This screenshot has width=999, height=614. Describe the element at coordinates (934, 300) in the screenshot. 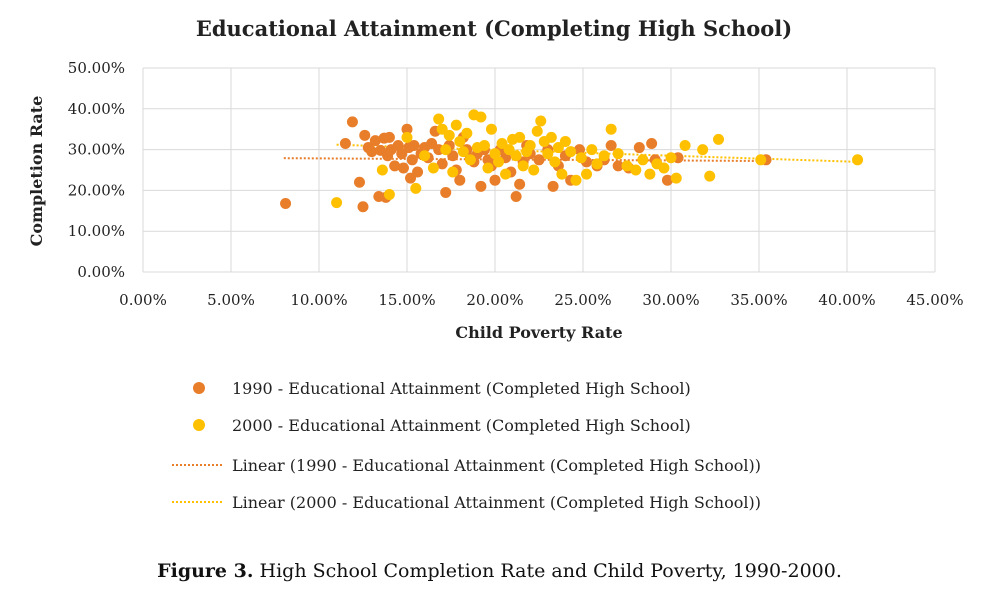

I see `x-tick-label: 45.00%` at that location.